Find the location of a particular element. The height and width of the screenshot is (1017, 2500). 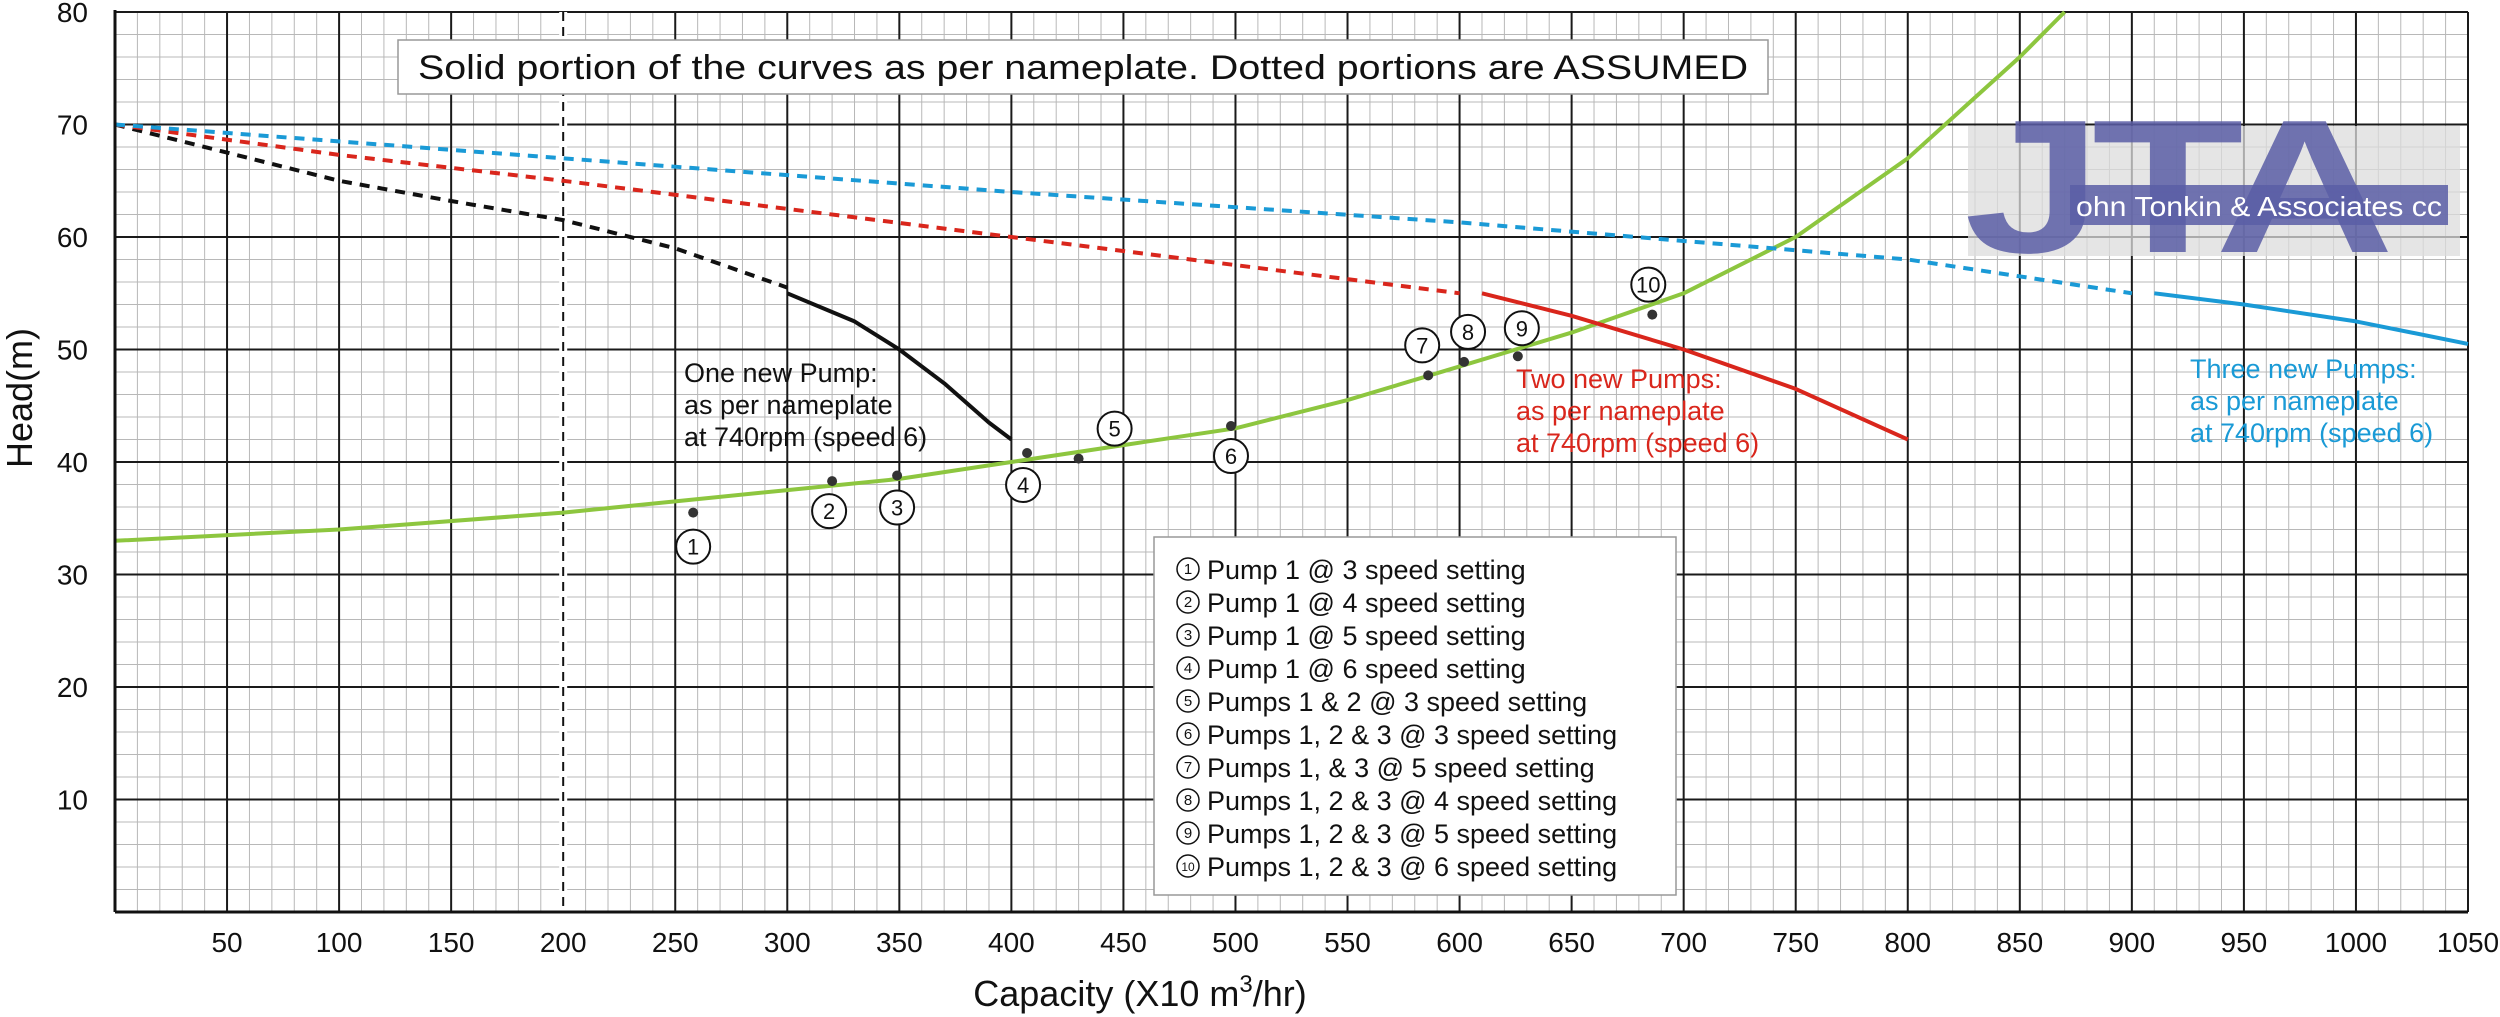

legend-item-num-6: 6 is located at coordinates (1188, 734).